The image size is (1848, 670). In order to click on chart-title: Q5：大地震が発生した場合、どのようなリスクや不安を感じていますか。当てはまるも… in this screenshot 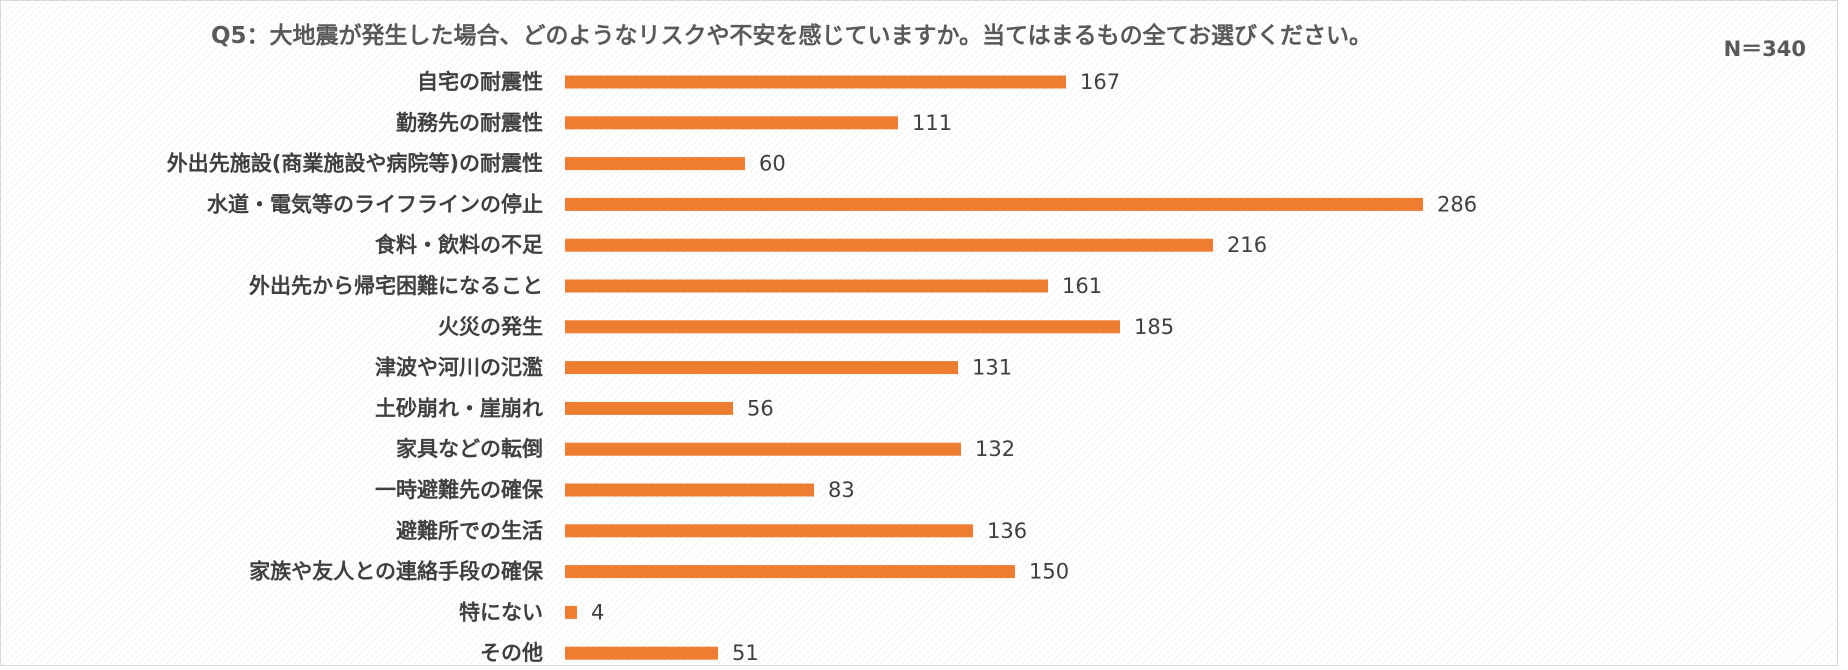, I will do `click(791, 35)`.